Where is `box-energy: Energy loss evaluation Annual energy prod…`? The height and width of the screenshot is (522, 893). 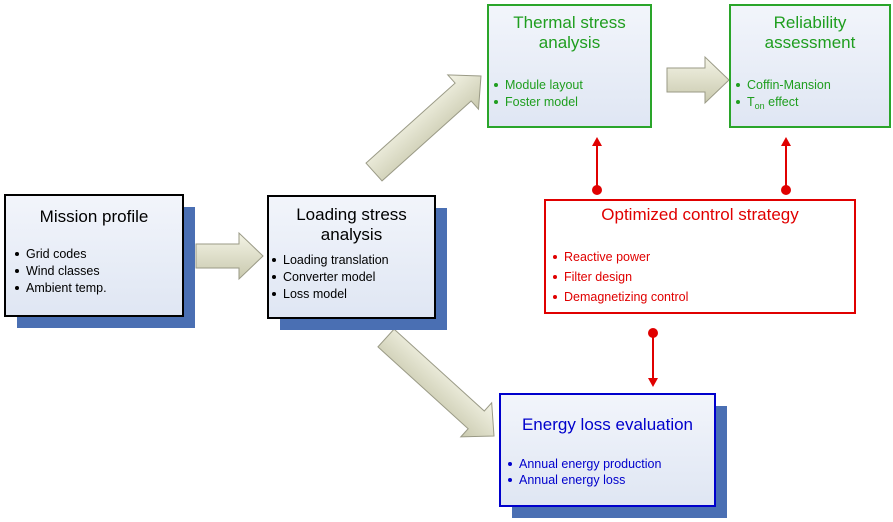
box-energy: Energy loss evaluation Annual energy prod… is located at coordinates (613, 455).